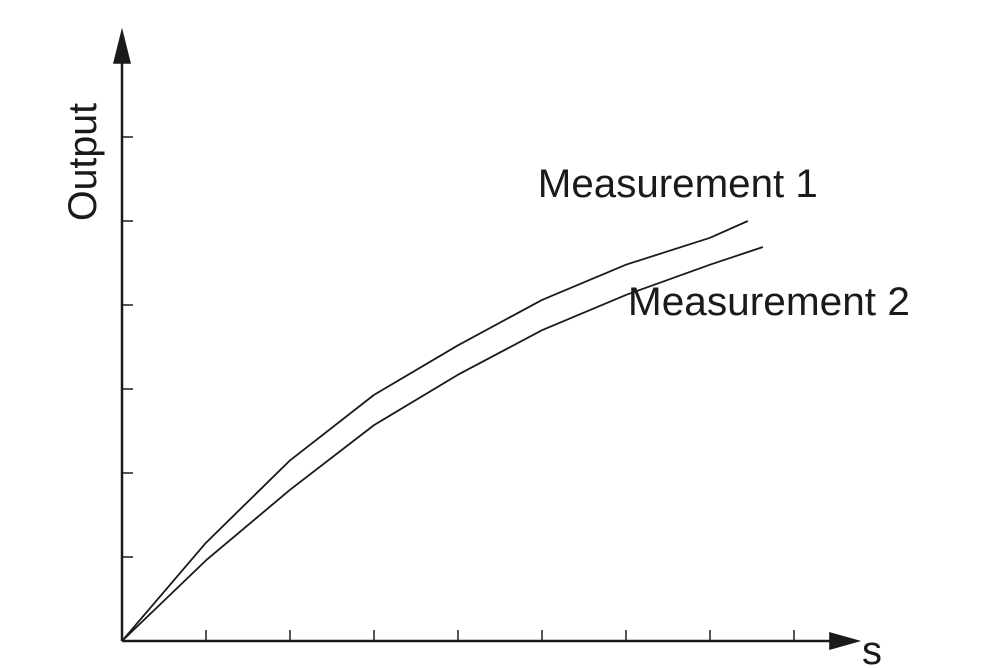 The height and width of the screenshot is (668, 1002). Describe the element at coordinates (678, 184) in the screenshot. I see `series-label: Measurement 1` at that location.